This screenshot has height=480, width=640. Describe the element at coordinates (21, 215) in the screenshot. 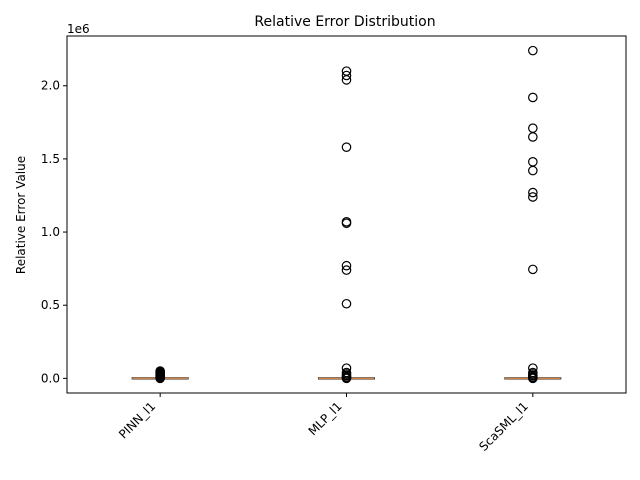

I see `y-axis-label: Relative Error Value` at that location.